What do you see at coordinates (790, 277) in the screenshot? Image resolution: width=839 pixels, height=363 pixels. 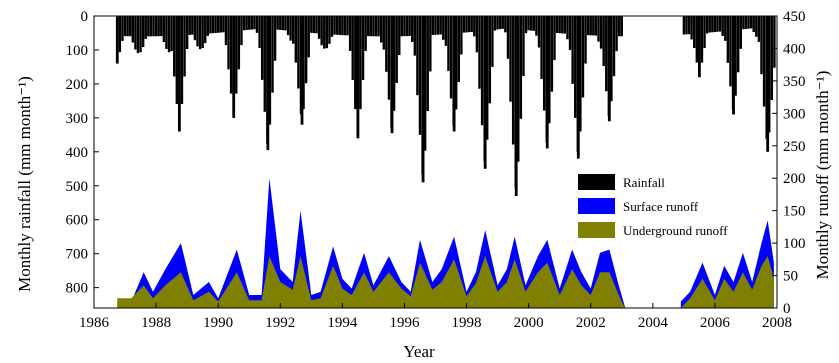 I see `y-right-tick-label: 50` at bounding box center [790, 277].